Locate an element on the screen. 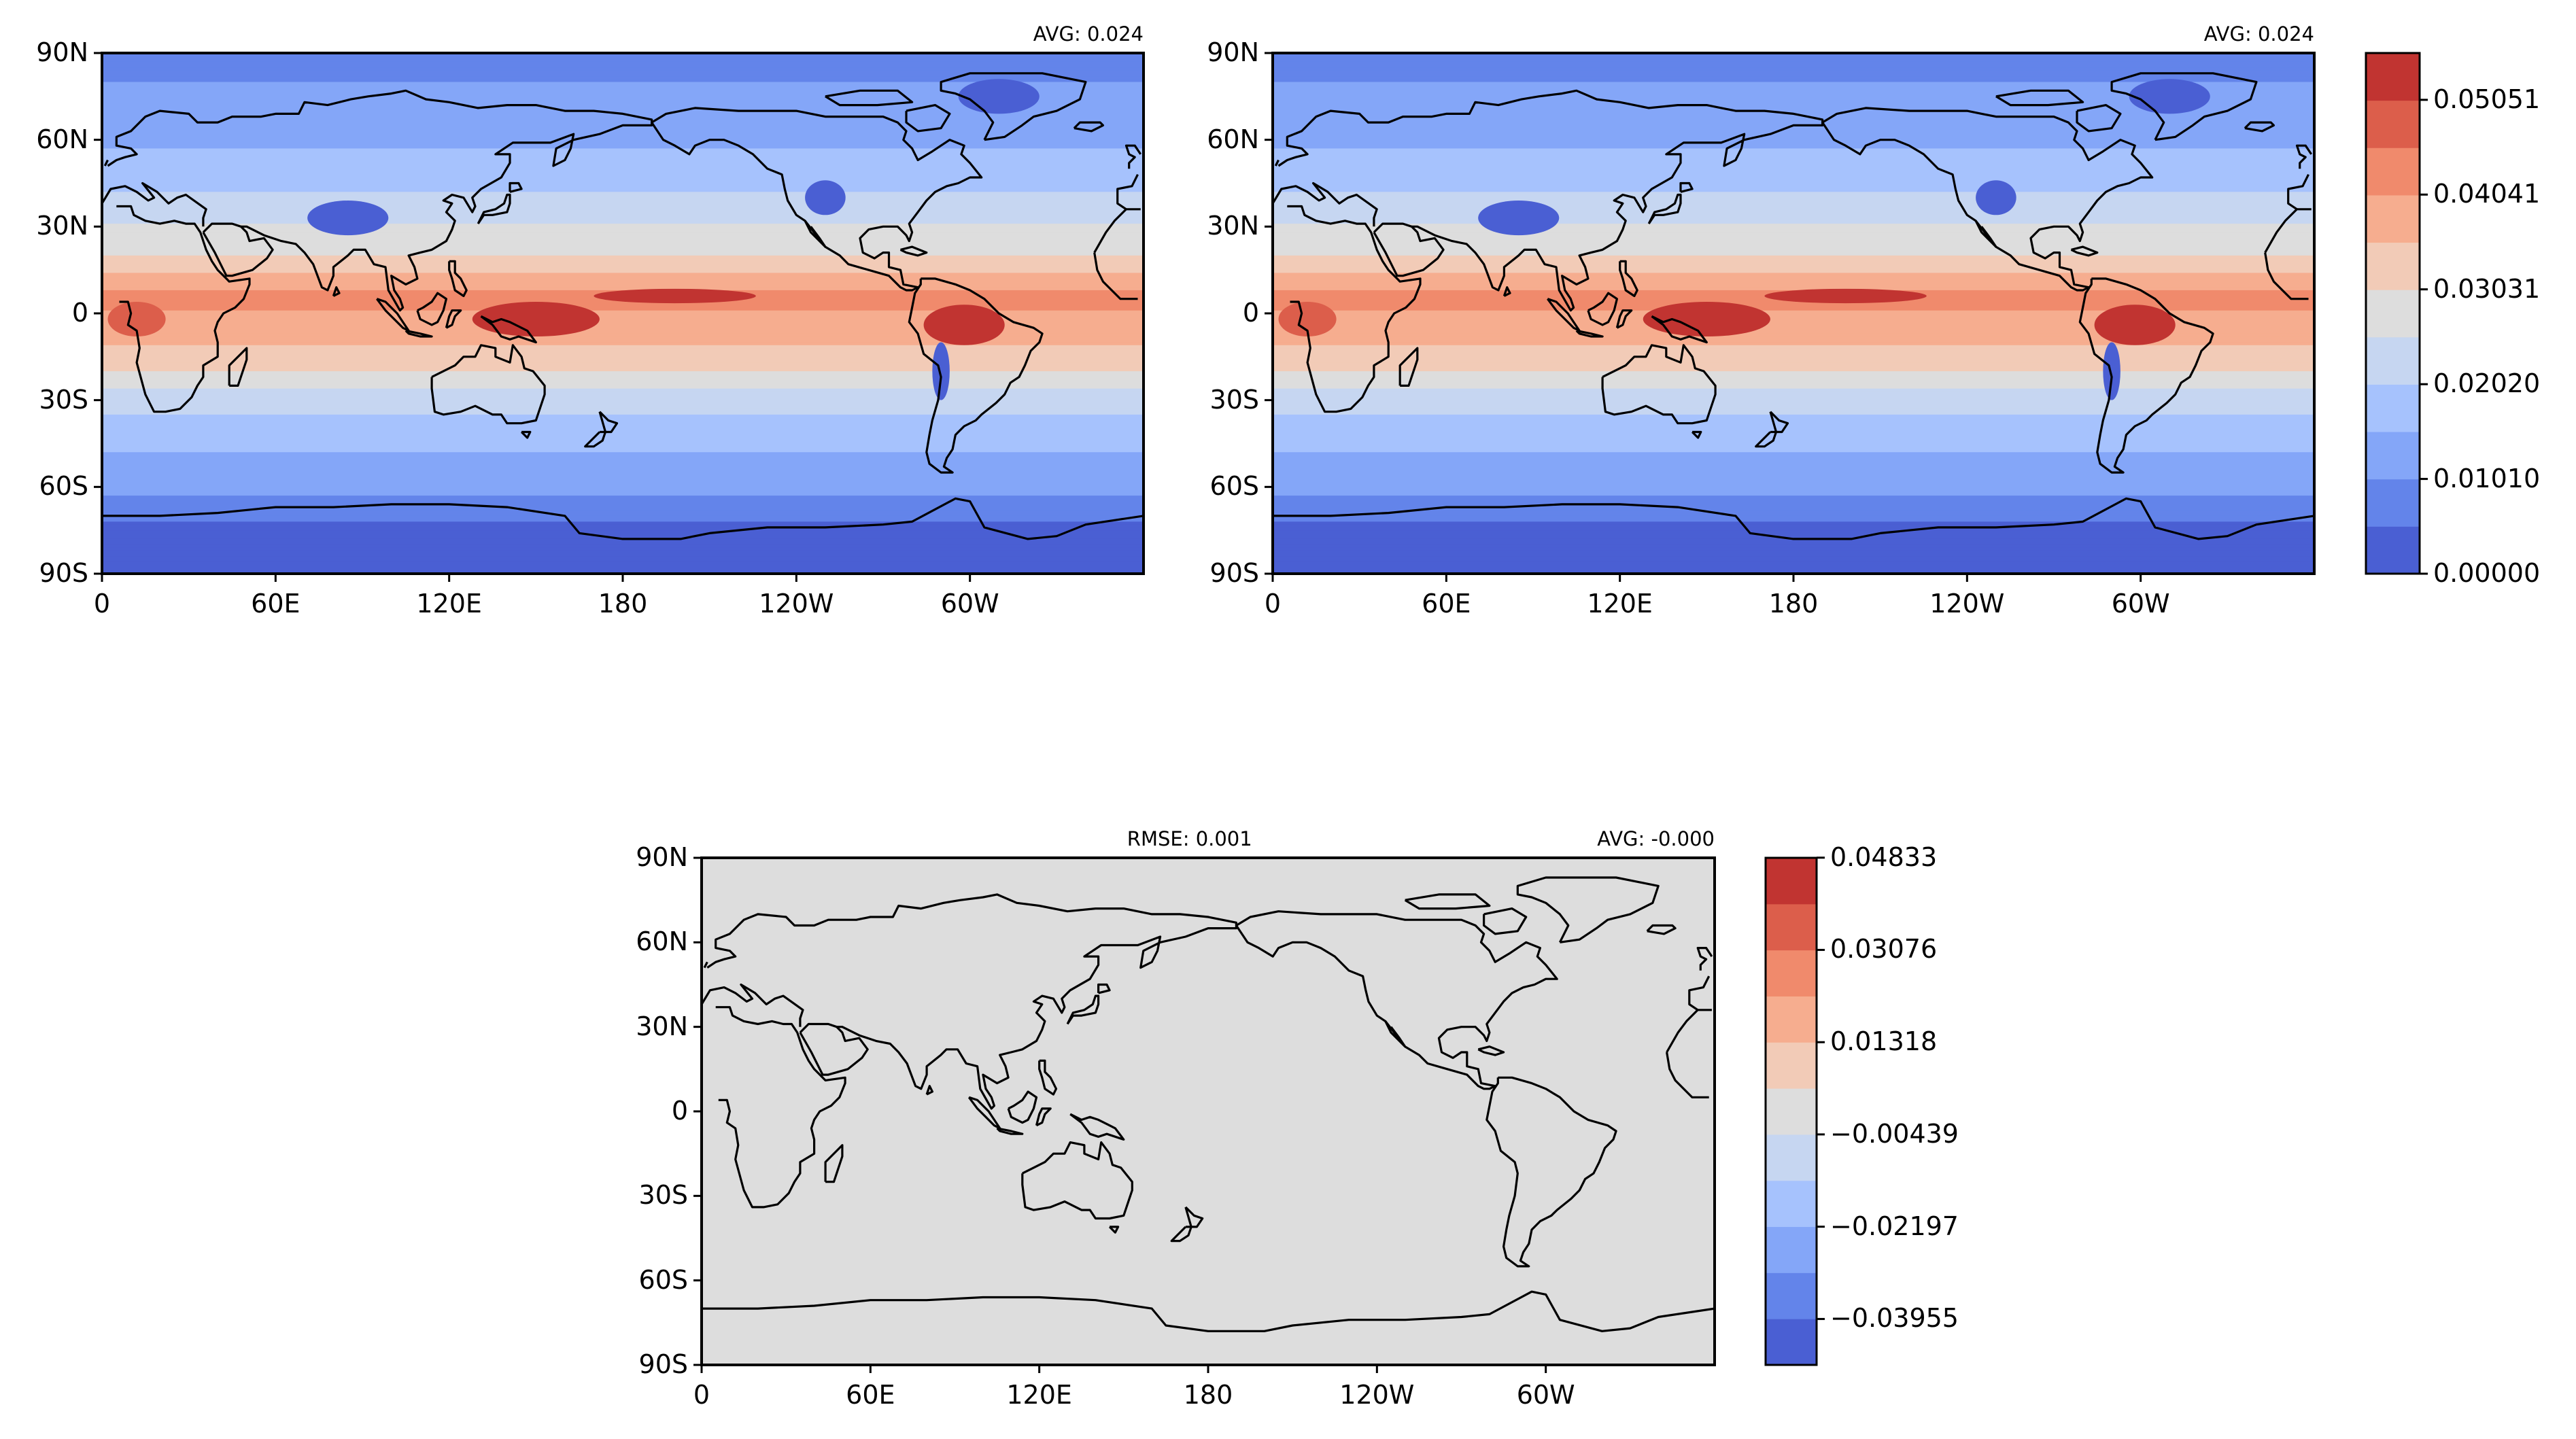 The width and height of the screenshot is (2576, 1439). lat-tick-label: 90S is located at coordinates (63, 573).